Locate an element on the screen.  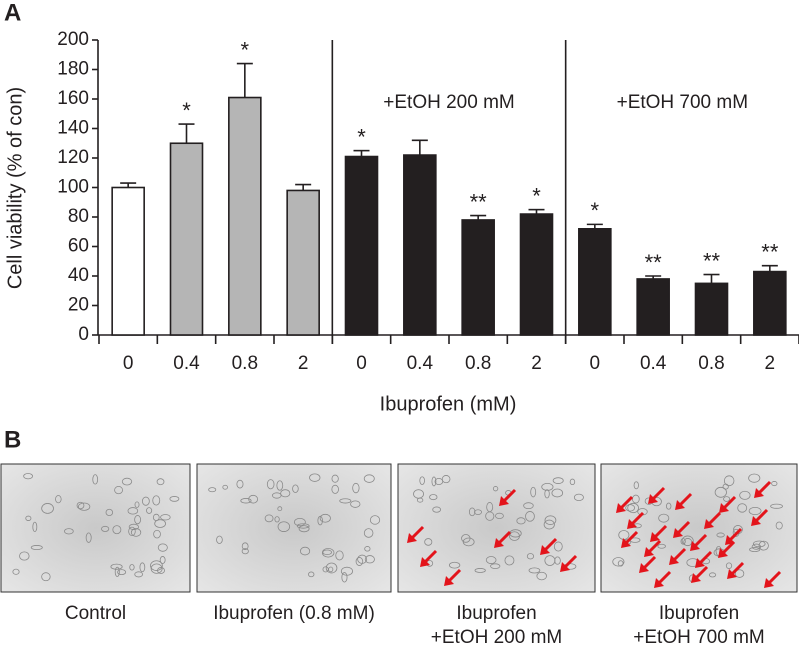
caption: Control is located at coordinates (95, 613).